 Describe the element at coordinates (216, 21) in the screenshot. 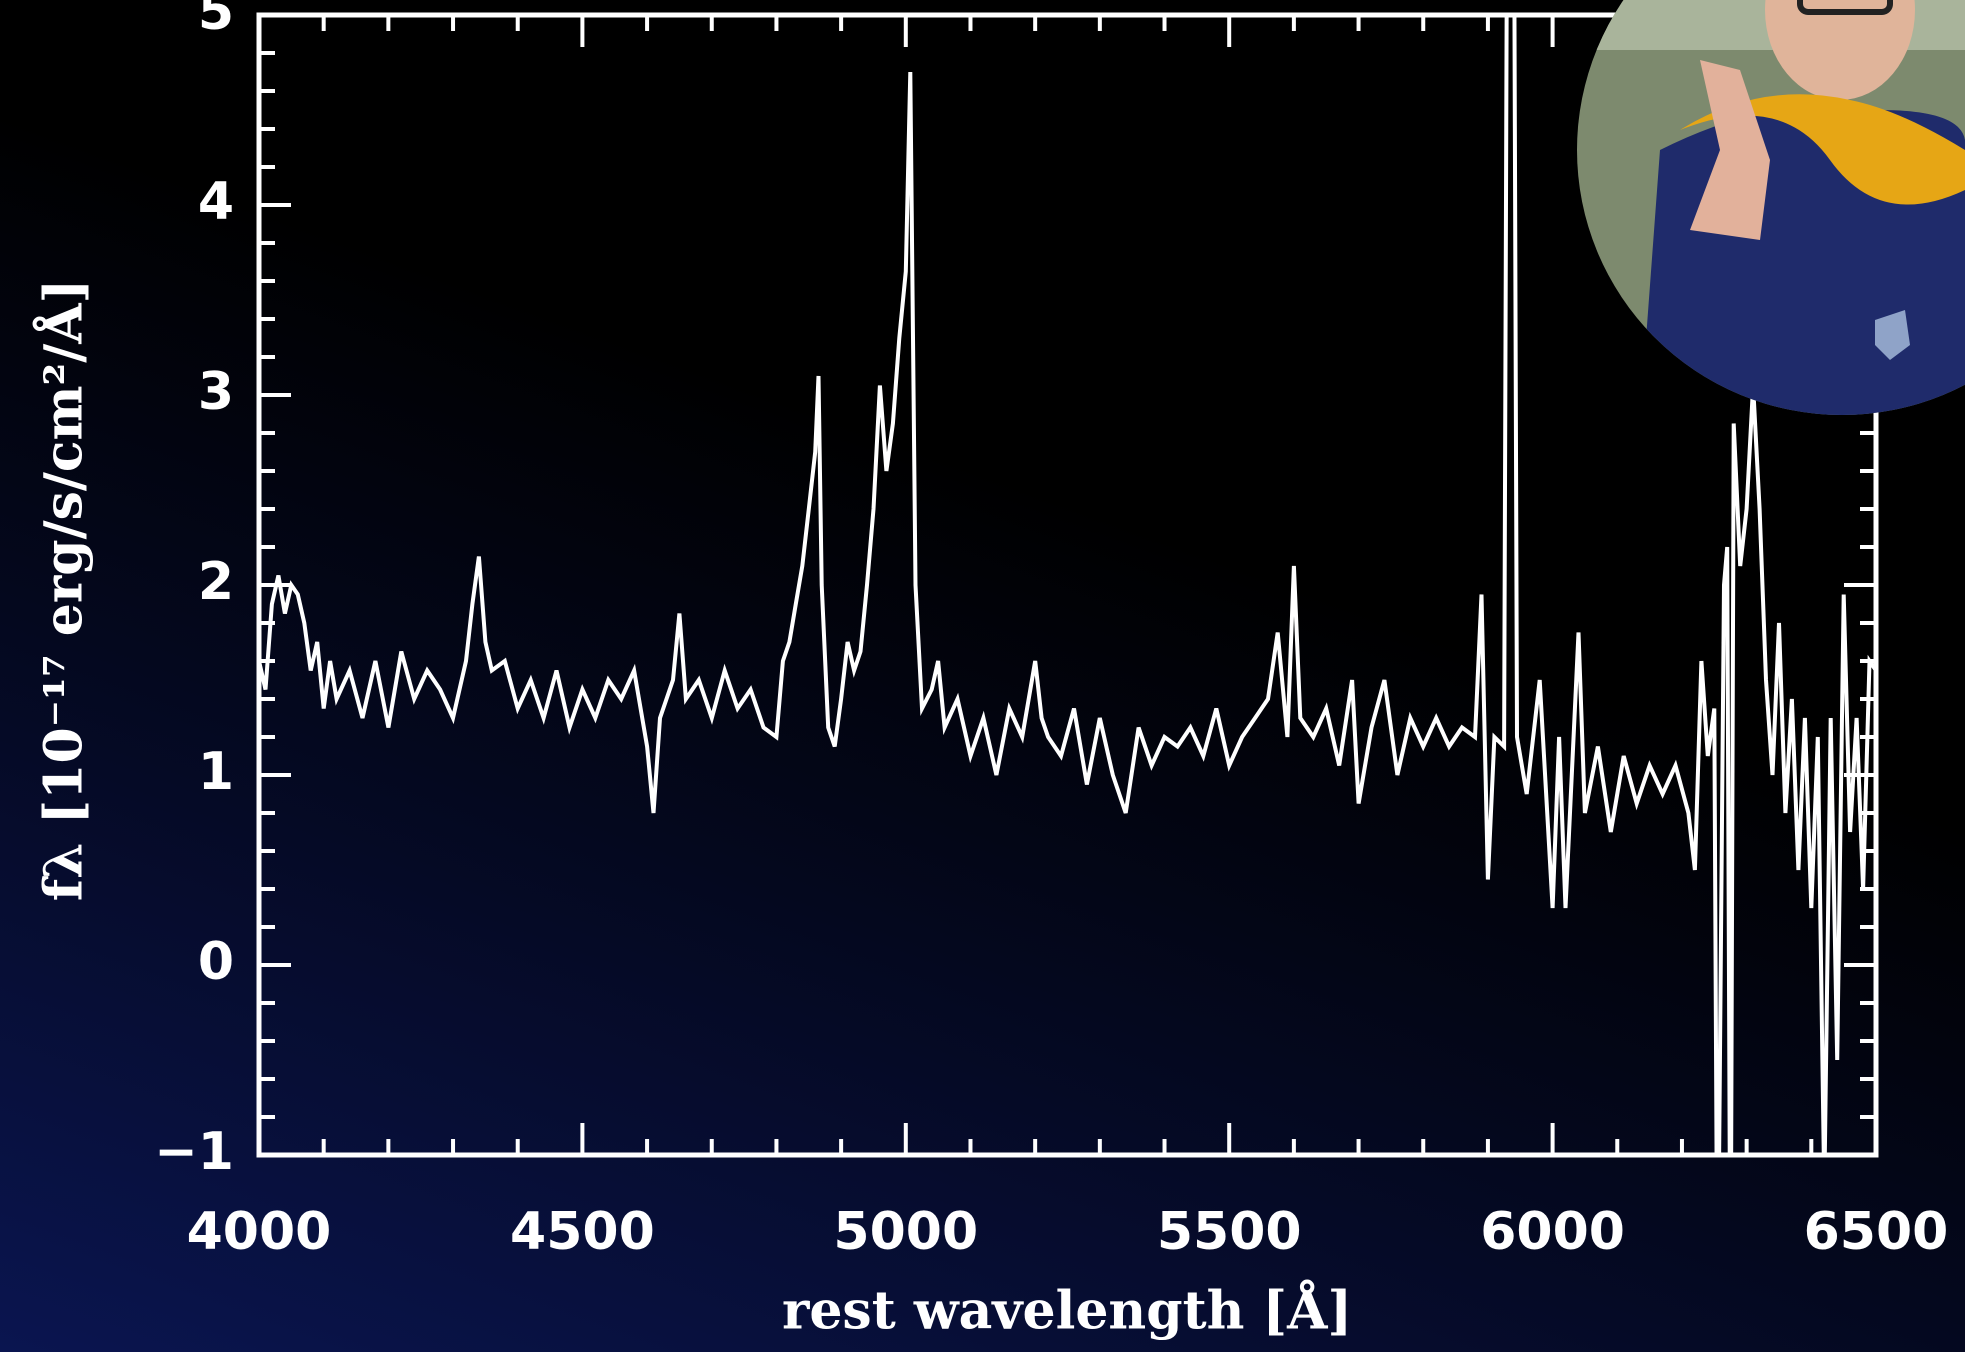

I see `y-tick-label: 5` at that location.